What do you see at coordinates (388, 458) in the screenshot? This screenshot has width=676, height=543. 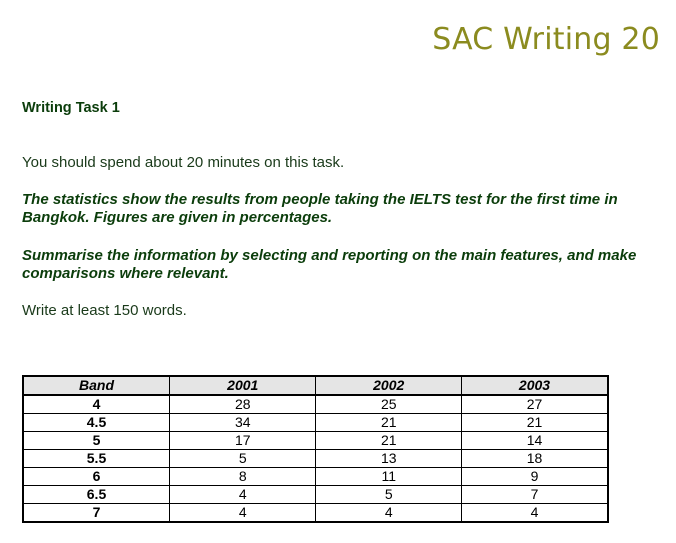 I see `value-cell-2002: 13` at bounding box center [388, 458].